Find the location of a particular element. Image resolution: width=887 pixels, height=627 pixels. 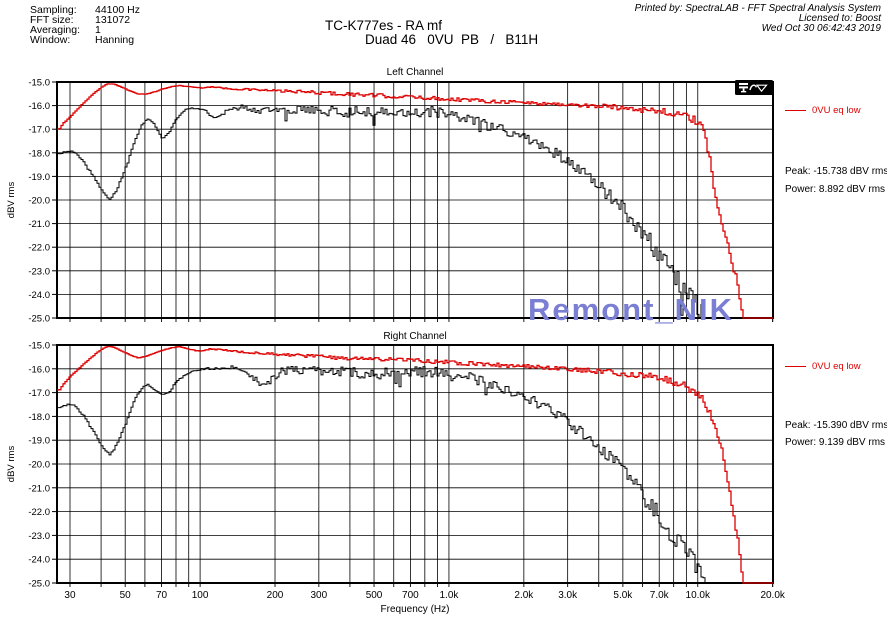

svg-text: Frequency (Hz) is located at coordinates (415, 609).